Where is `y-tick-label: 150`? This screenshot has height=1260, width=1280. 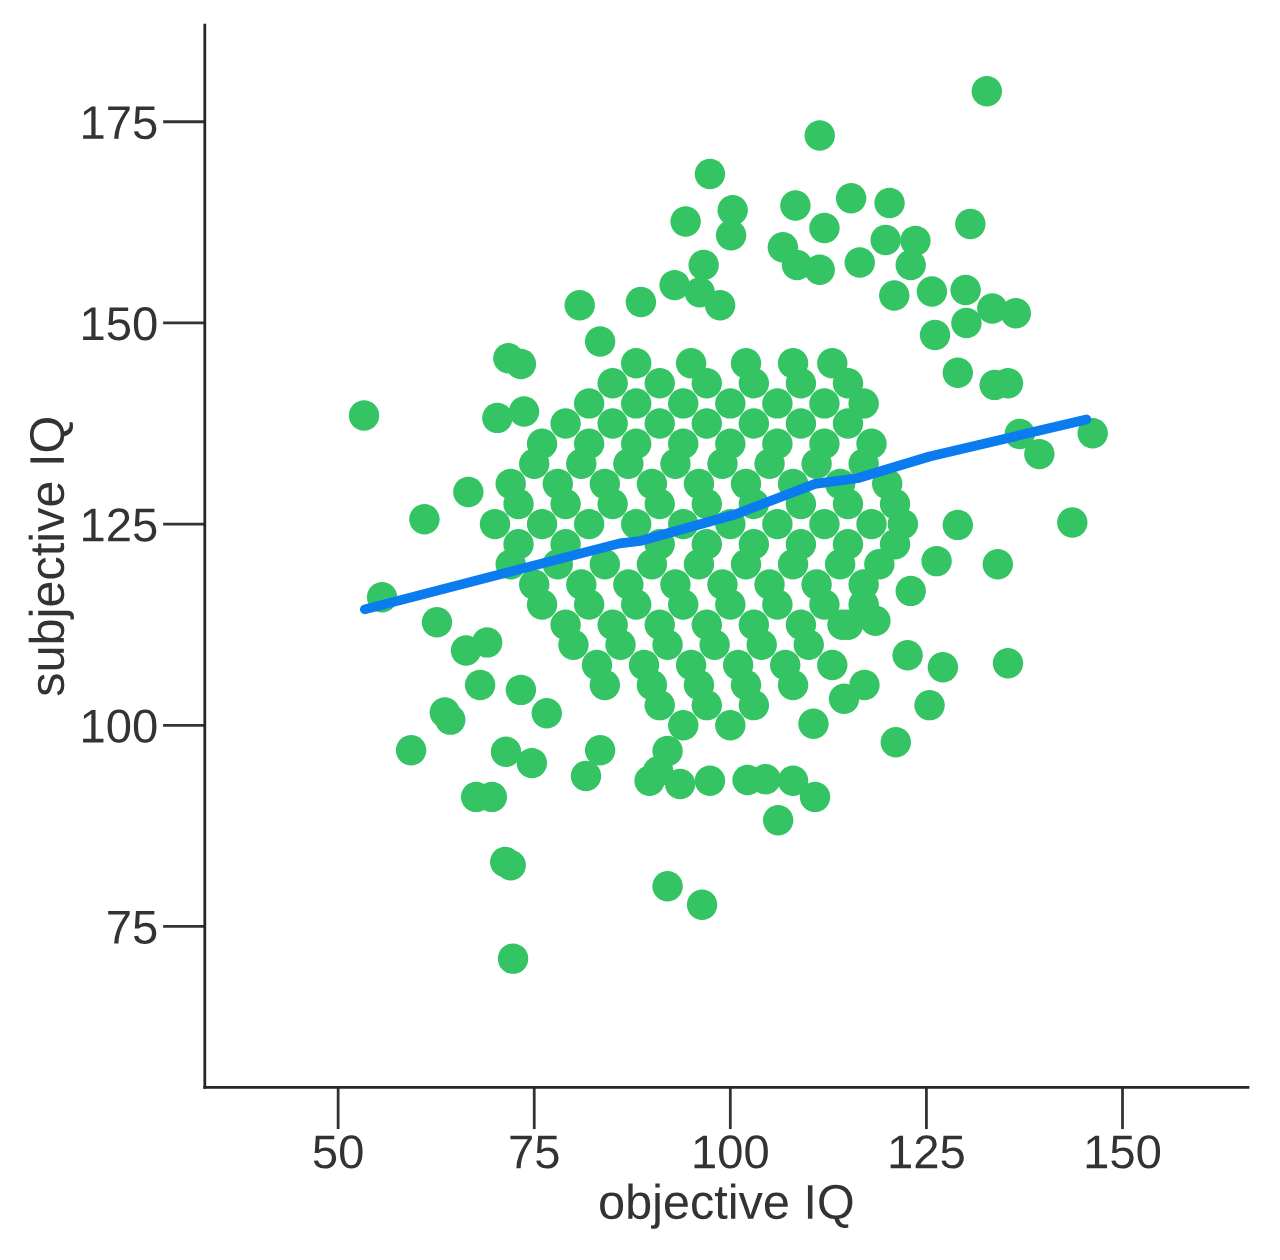 y-tick-label: 150 is located at coordinates (120, 324).